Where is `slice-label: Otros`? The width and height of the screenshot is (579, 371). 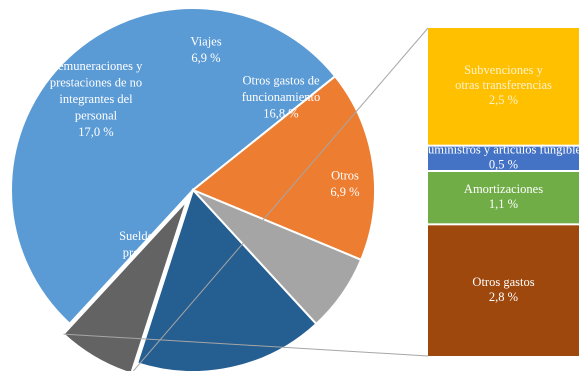
slice-label: Otros is located at coordinates (345, 176).